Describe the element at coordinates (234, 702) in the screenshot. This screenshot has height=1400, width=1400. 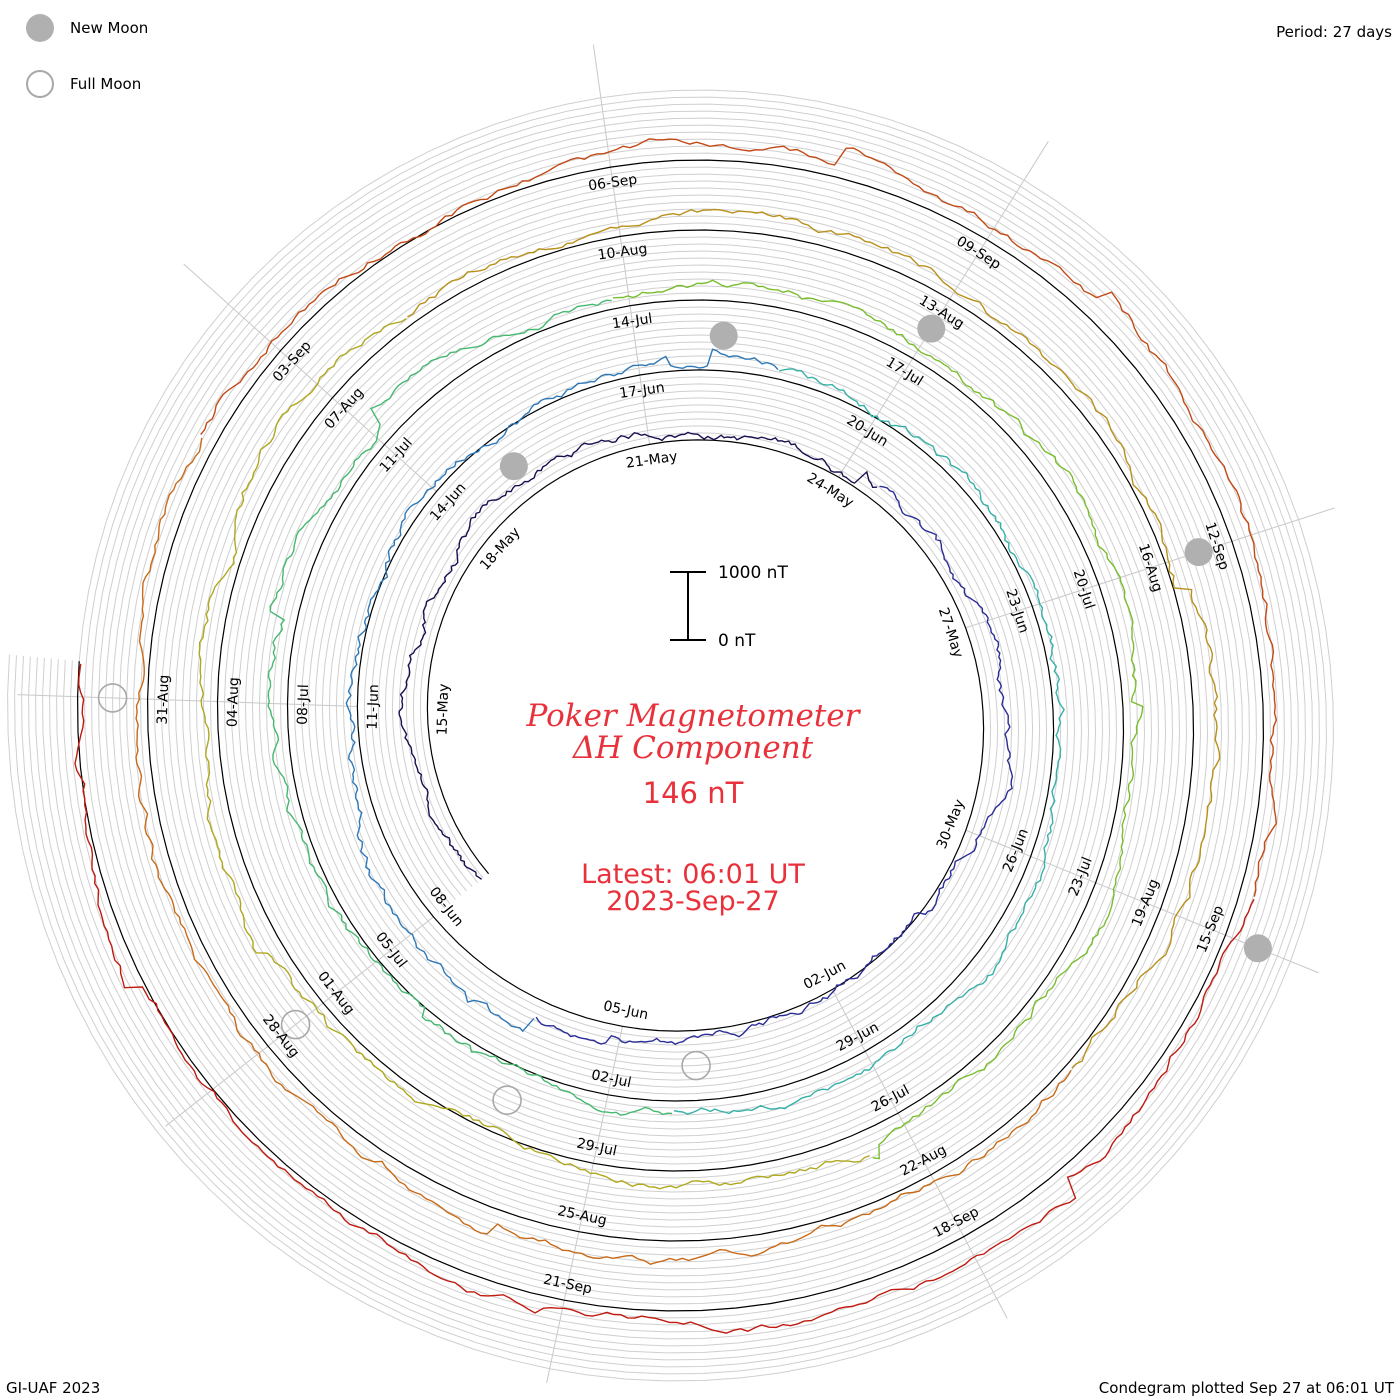
I see `date-label: 04-Aug` at that location.